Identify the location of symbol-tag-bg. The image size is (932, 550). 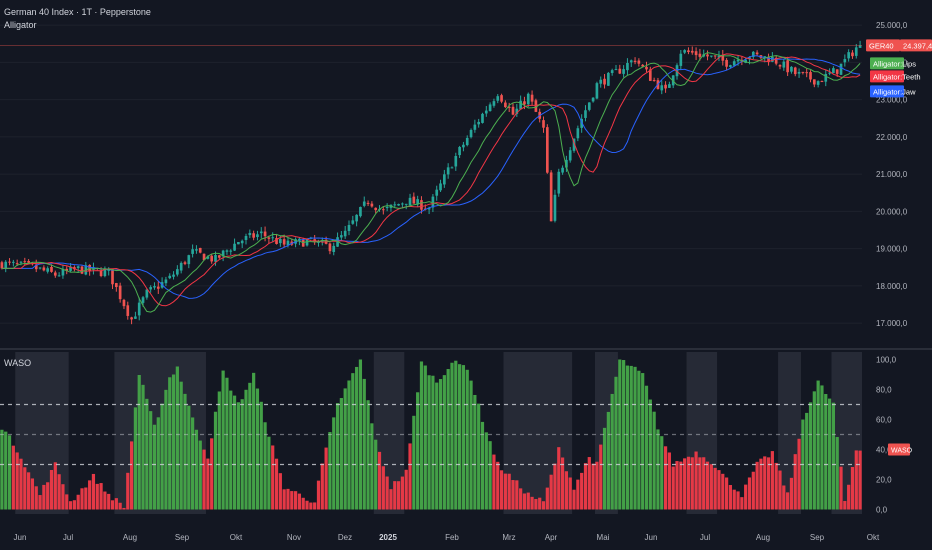
(883, 45).